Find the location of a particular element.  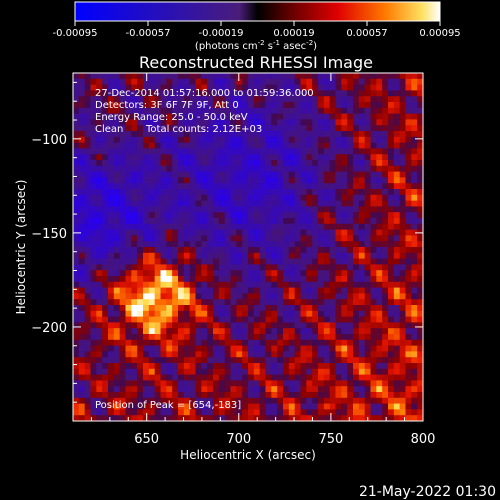

y-axis-label: Heliocentric Y (arcsec) is located at coordinates (21, 247).